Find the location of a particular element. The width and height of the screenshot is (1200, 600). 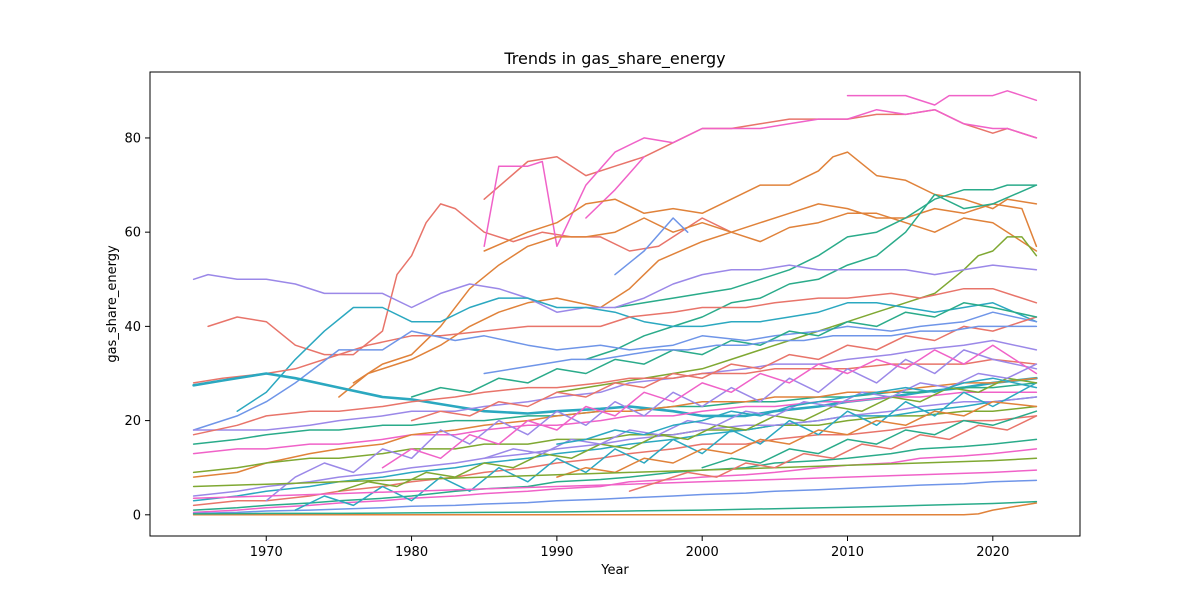

y-axis: 0 20 40 60 80 is located at coordinates (137, 327).